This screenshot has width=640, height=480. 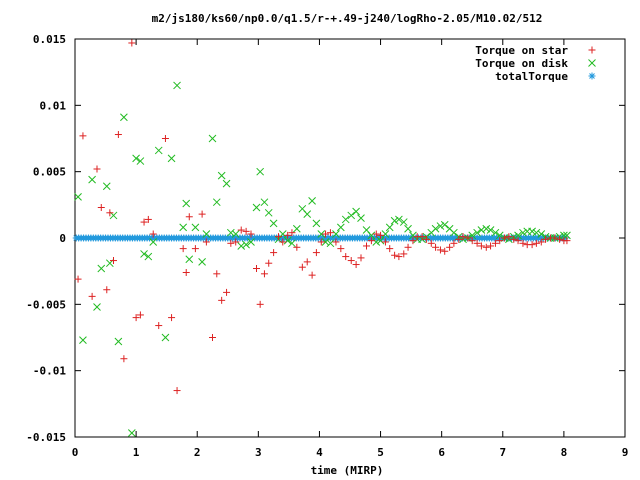 What do you see at coordinates (46, 304) in the screenshot?
I see `y-tick-label: -0.005` at bounding box center [46, 304].